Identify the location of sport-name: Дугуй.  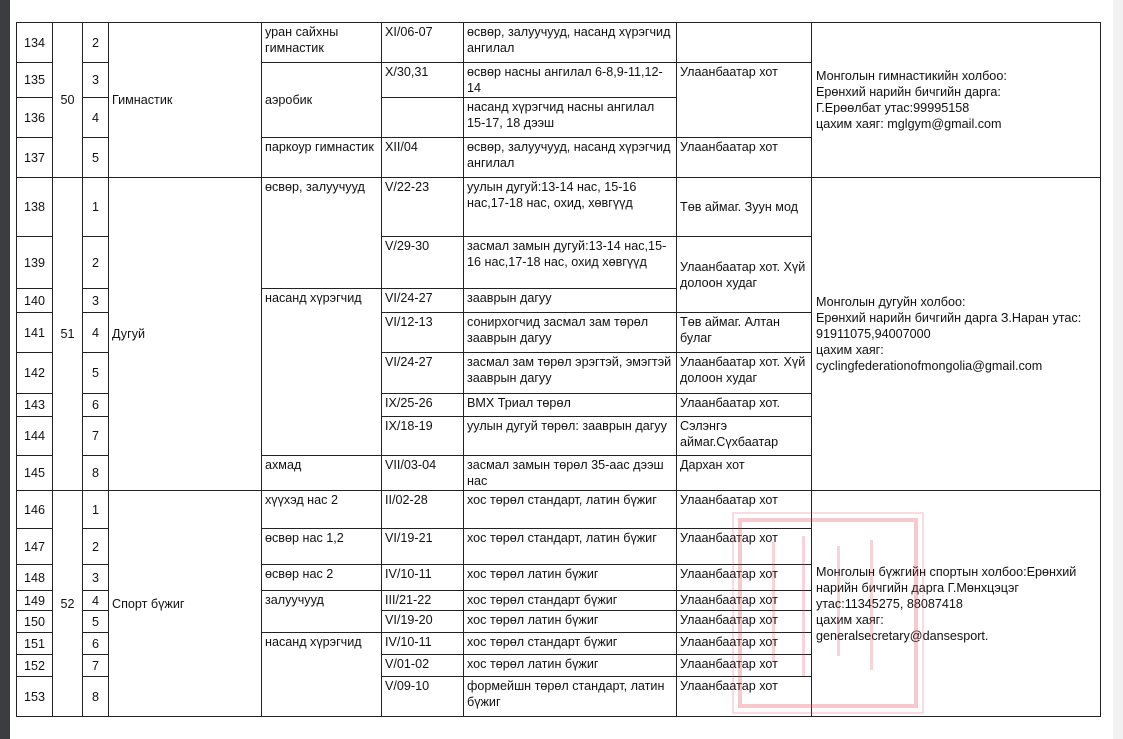
(185, 334).